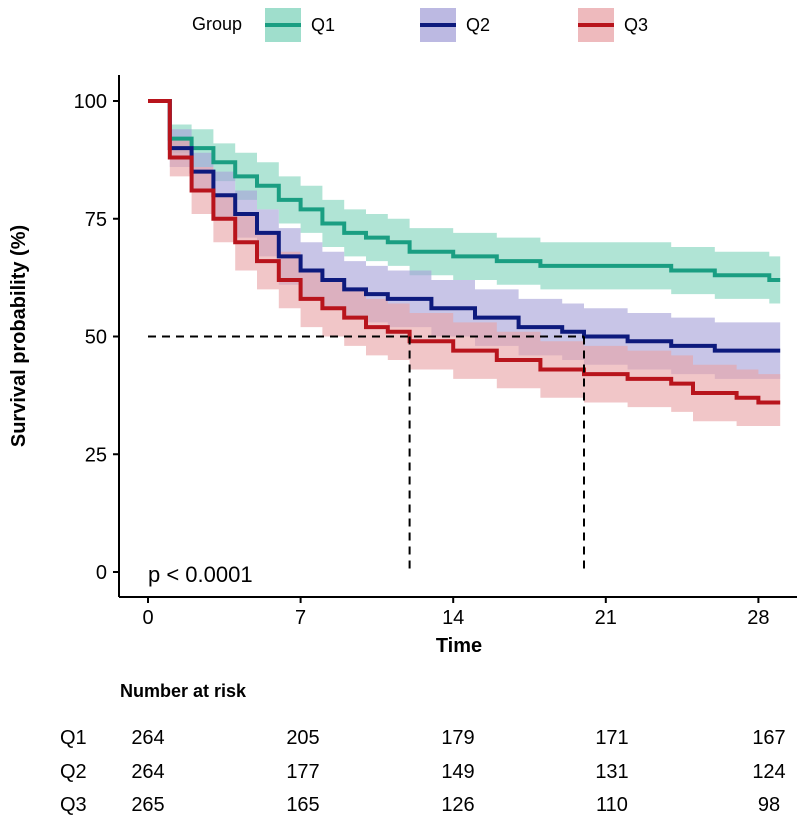 Image resolution: width=807 pixels, height=822 pixels. Describe the element at coordinates (302, 805) in the screenshot. I see `risk-cell: 165` at that location.